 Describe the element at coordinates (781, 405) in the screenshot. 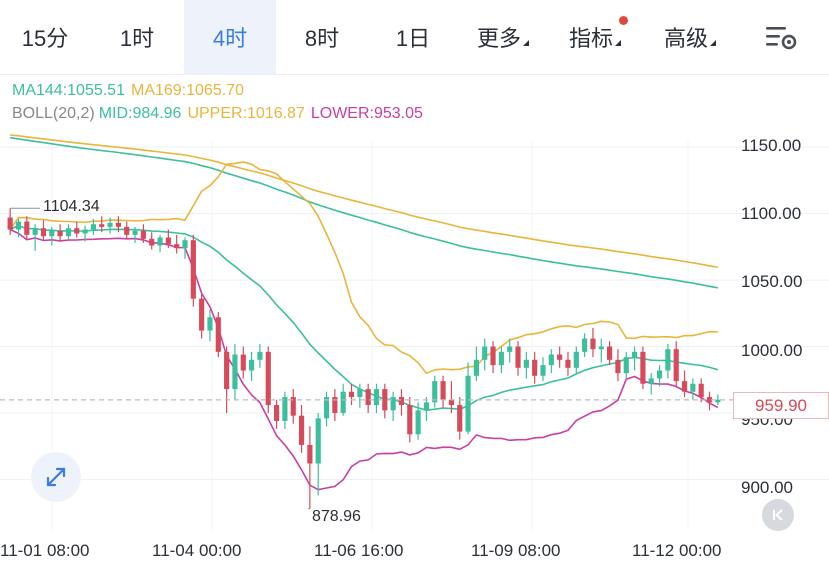

I see `current-price-value: 959.90` at that location.